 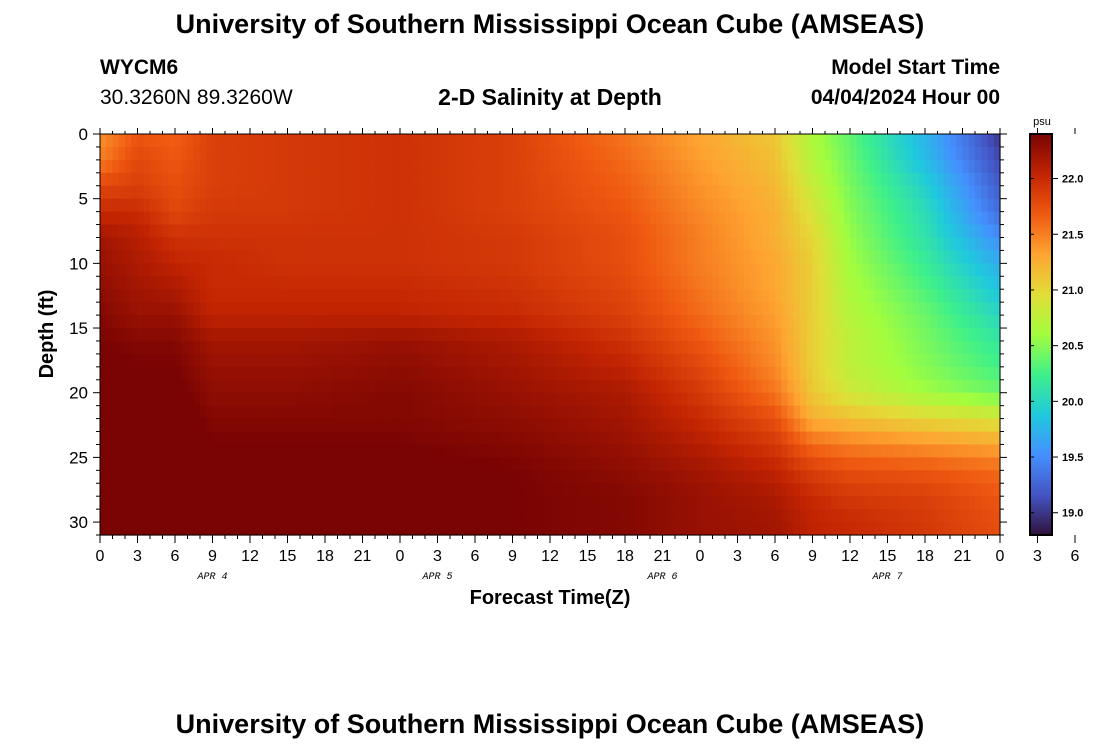 I want to click on y-axis-label: Depth (ft), so click(x=47, y=334).